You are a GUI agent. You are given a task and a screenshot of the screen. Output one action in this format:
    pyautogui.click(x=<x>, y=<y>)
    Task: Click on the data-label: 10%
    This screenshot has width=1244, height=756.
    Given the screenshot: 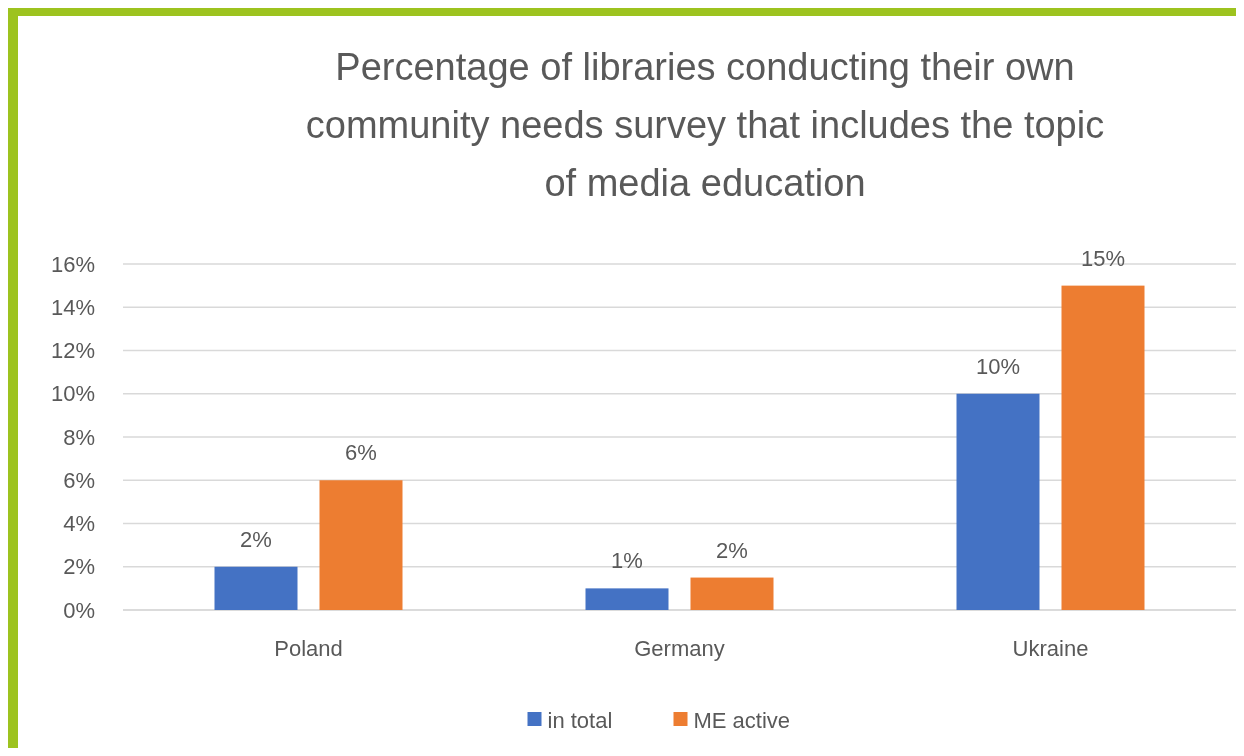 What is the action you would take?
    pyautogui.click(x=998, y=366)
    